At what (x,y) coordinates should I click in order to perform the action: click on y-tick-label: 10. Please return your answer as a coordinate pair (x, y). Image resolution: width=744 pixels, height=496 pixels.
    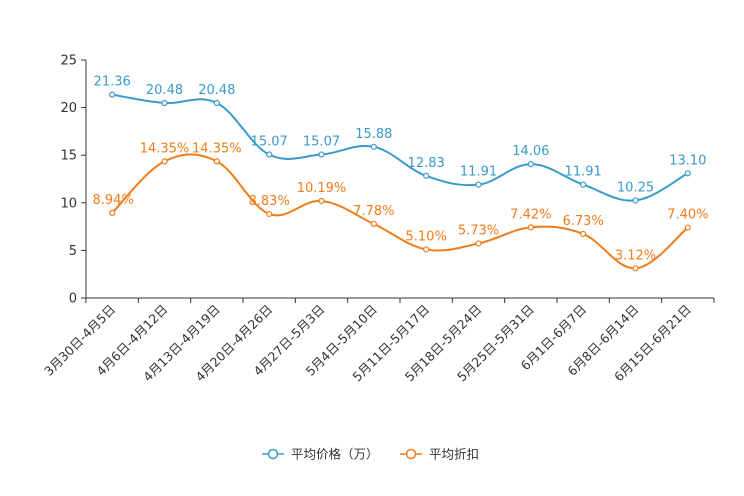
    Looking at the image, I should click on (68, 203).